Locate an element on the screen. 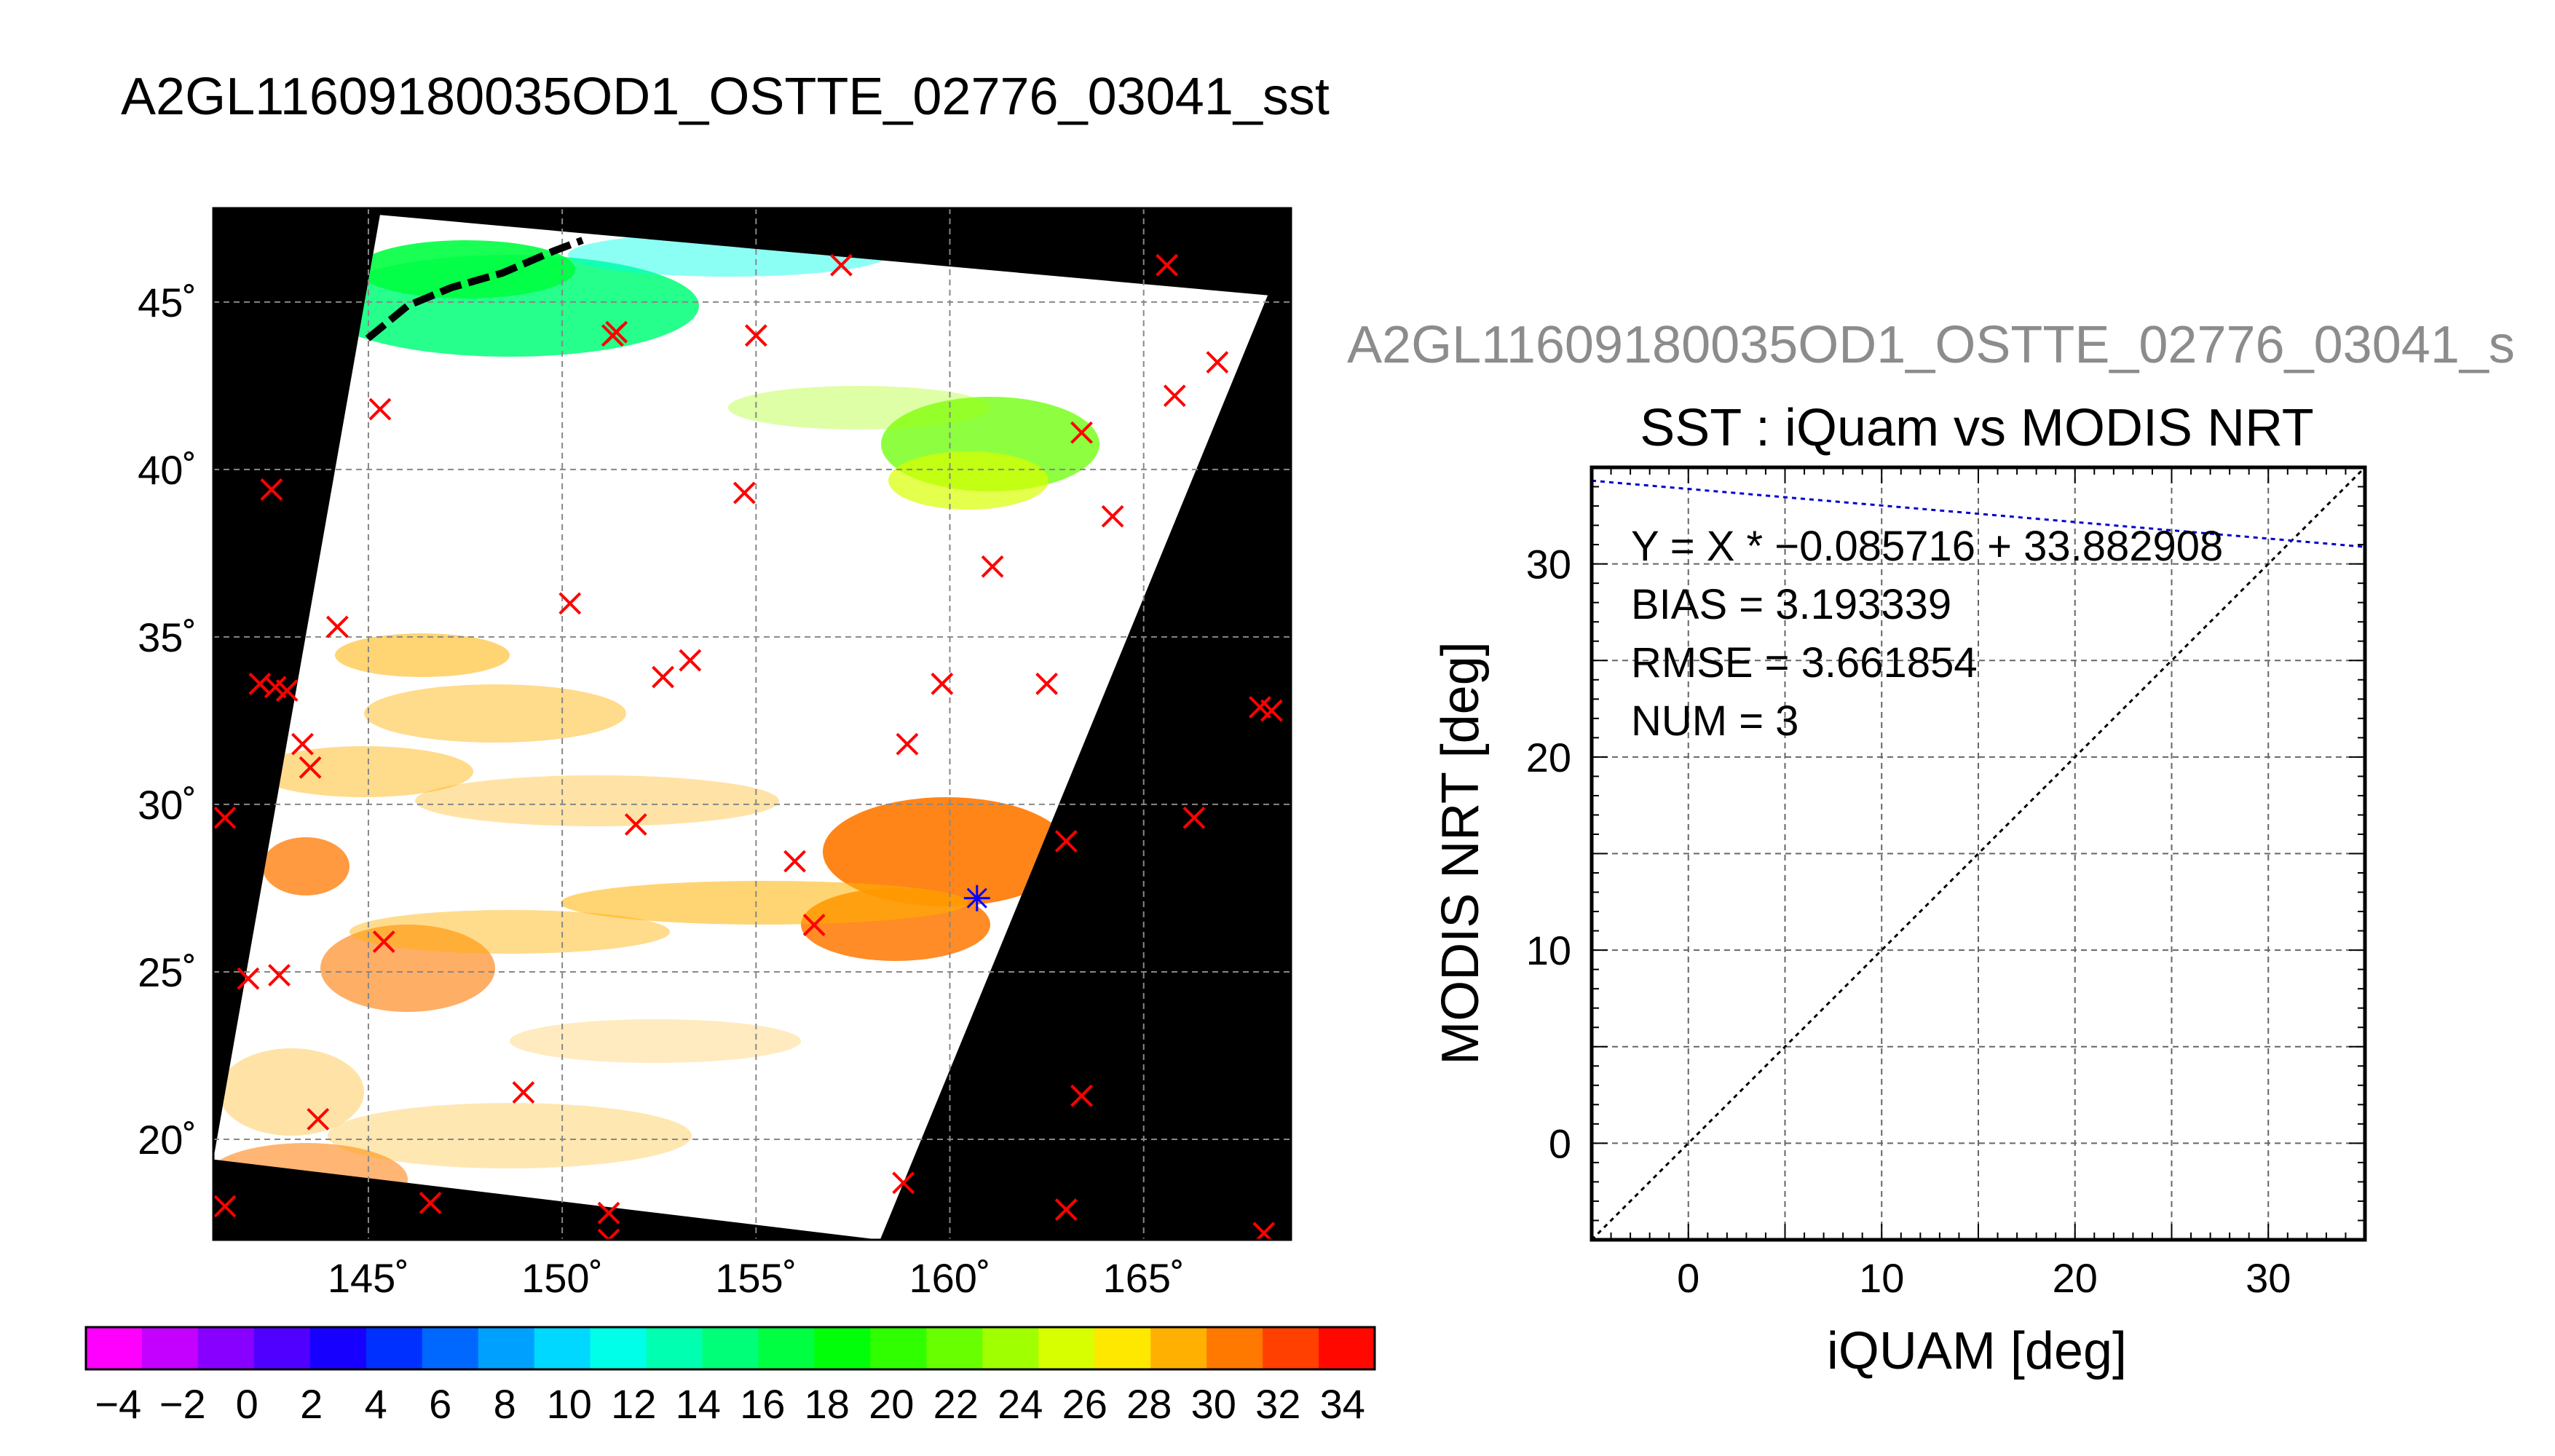 This screenshot has height=1456, width=2555. scatter-x-tick-label: 0 is located at coordinates (1688, 1278).